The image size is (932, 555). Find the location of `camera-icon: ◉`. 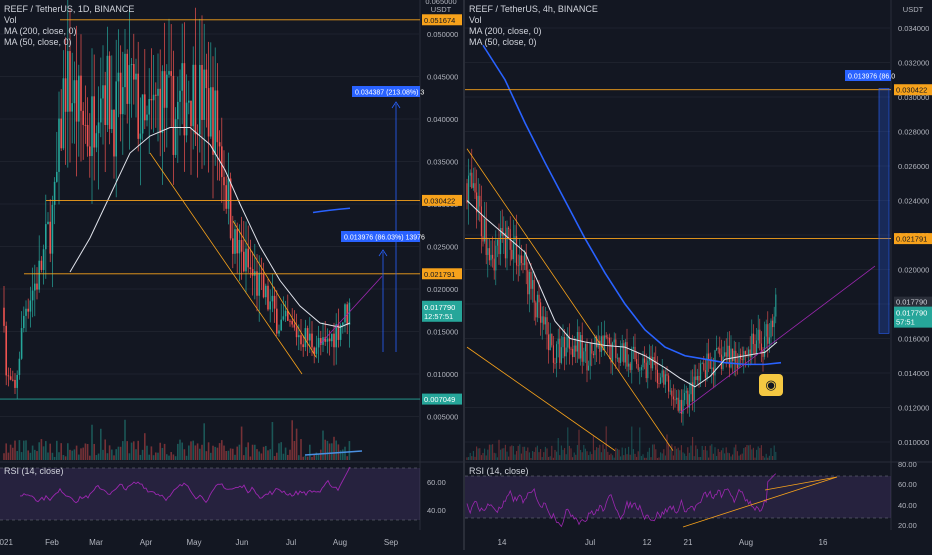

camera-icon: ◉ is located at coordinates (771, 385).